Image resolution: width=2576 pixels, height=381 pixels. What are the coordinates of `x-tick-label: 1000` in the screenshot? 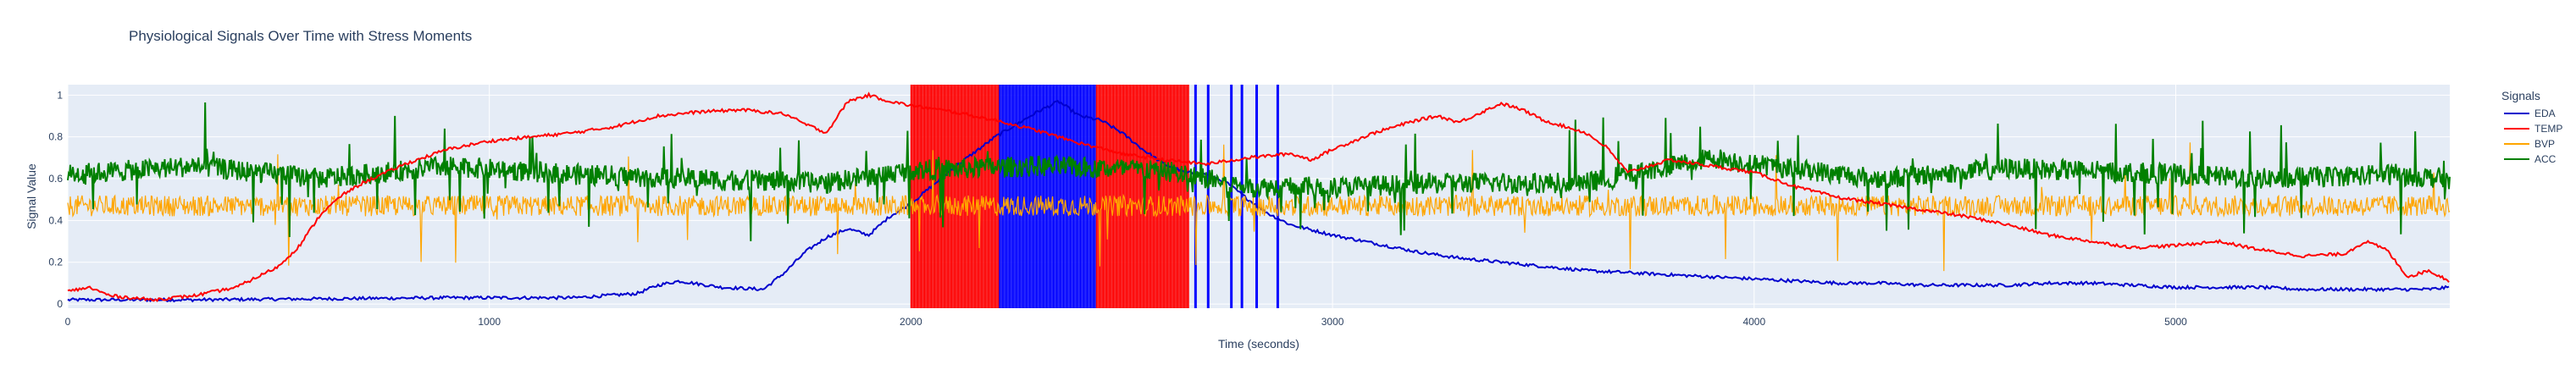 It's located at (489, 322).